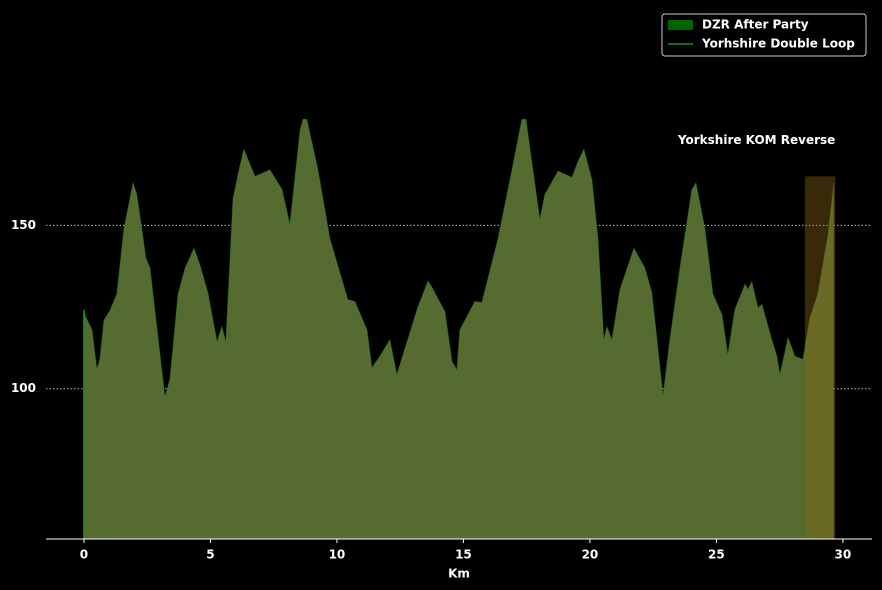 This screenshot has width=882, height=590. Describe the element at coordinates (820, 357) in the screenshot. I see `highlight-span` at that location.